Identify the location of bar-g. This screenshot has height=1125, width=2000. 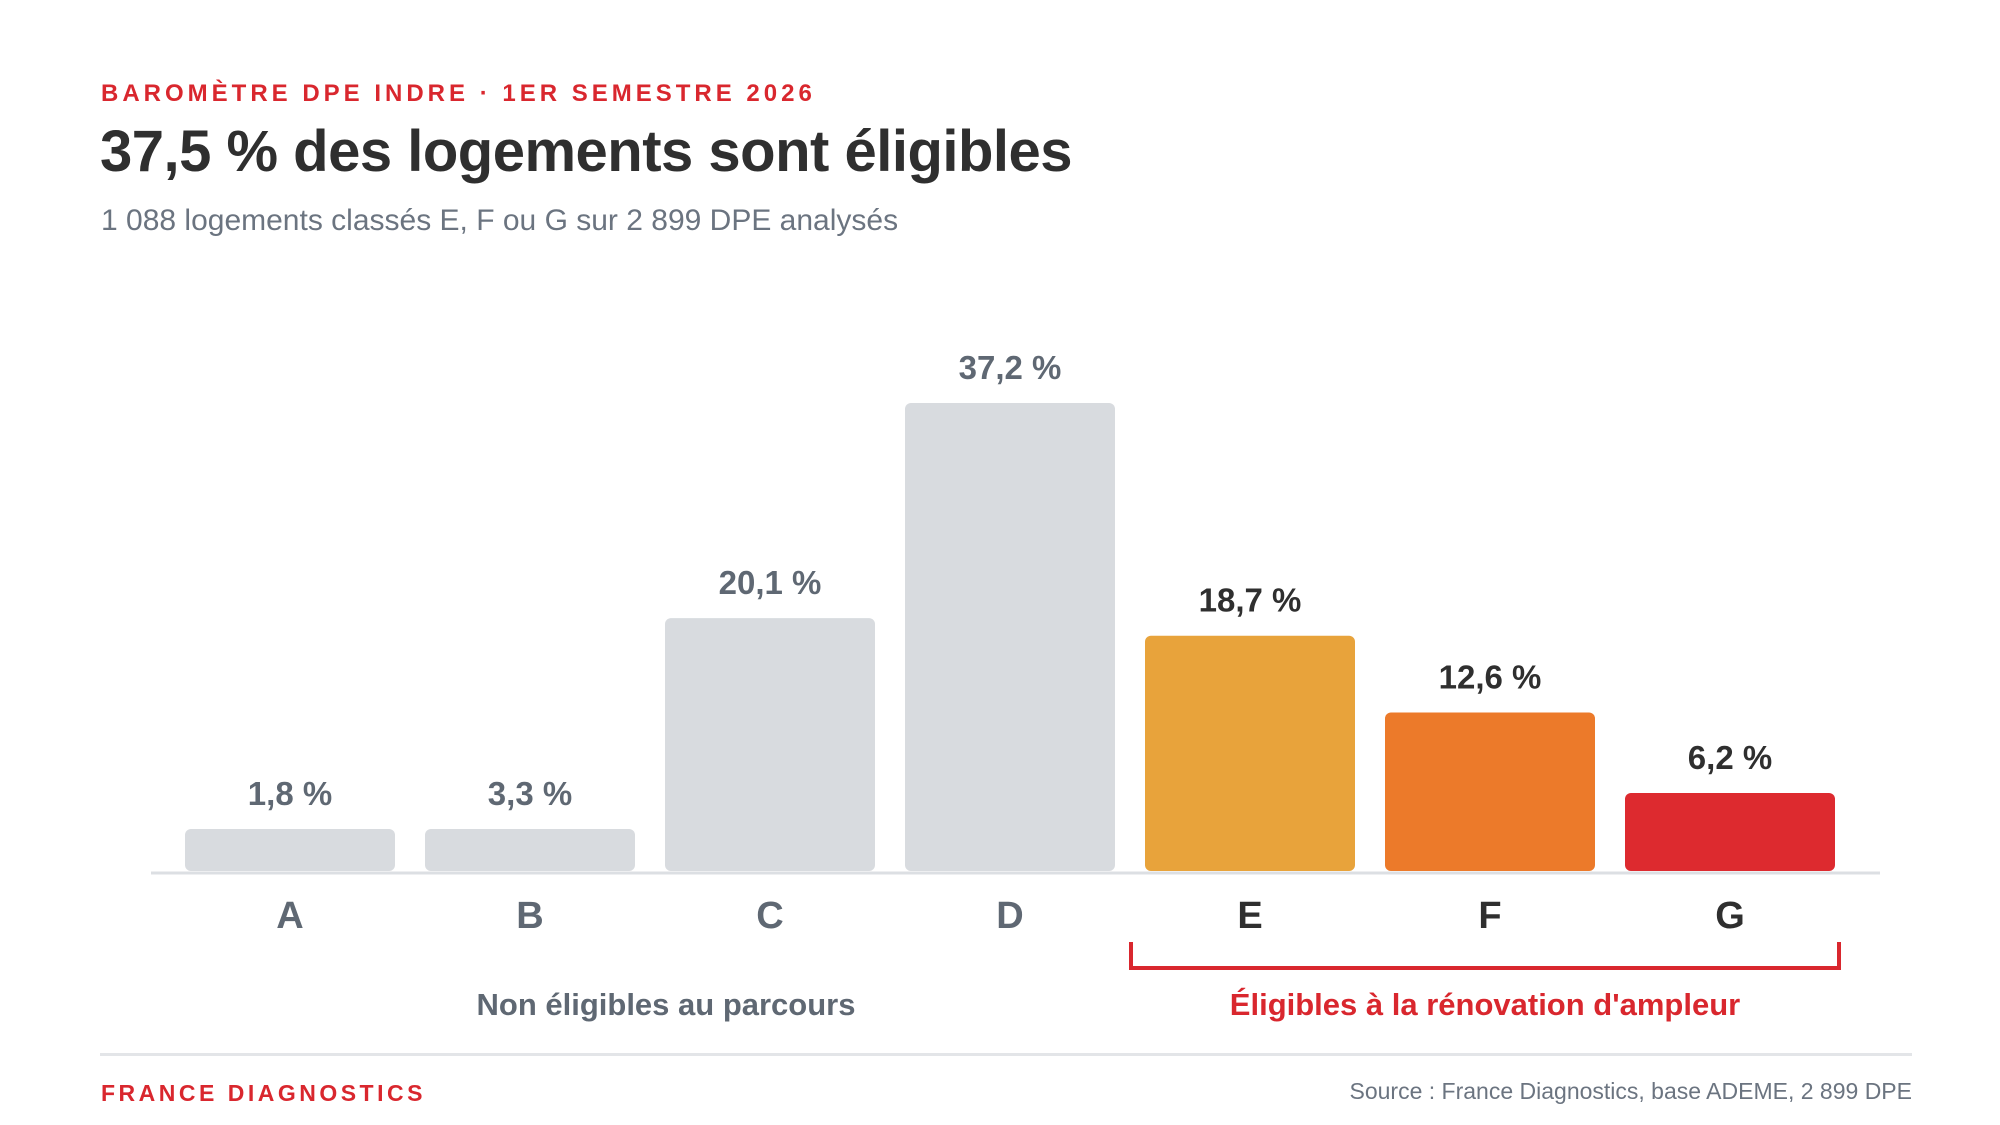
(1730, 832).